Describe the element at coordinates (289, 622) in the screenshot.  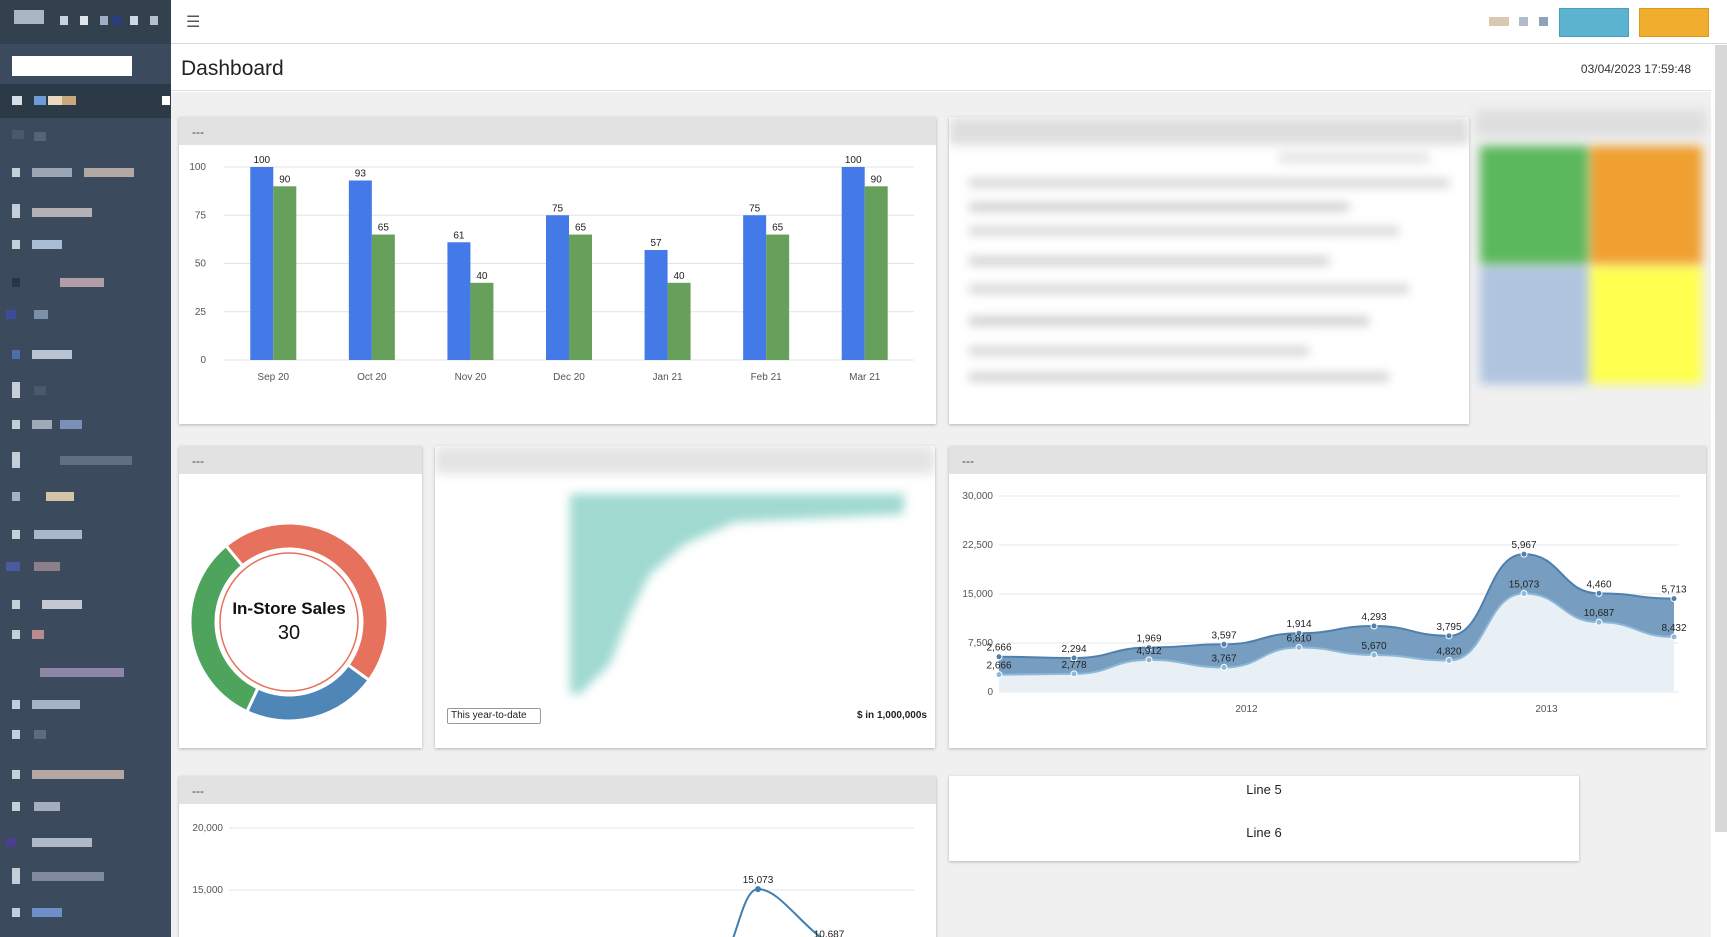
I see `donut-inner-ring` at that location.